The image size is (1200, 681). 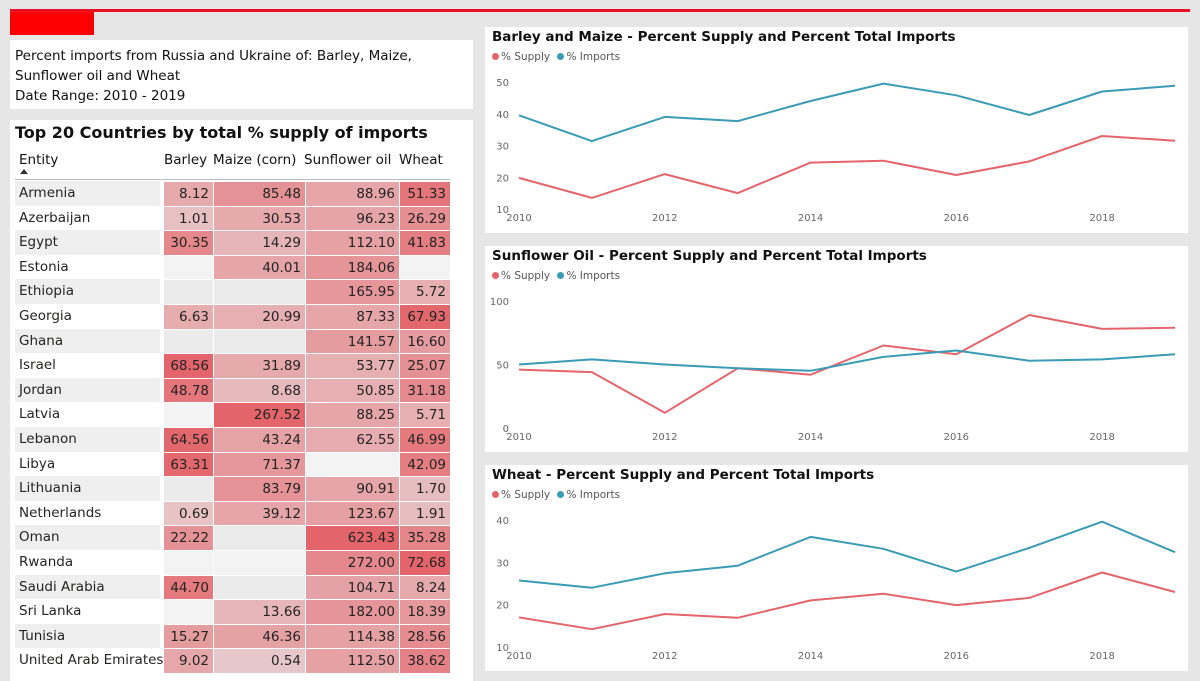 I want to click on y-tick-label: 20, so click(x=502, y=606).